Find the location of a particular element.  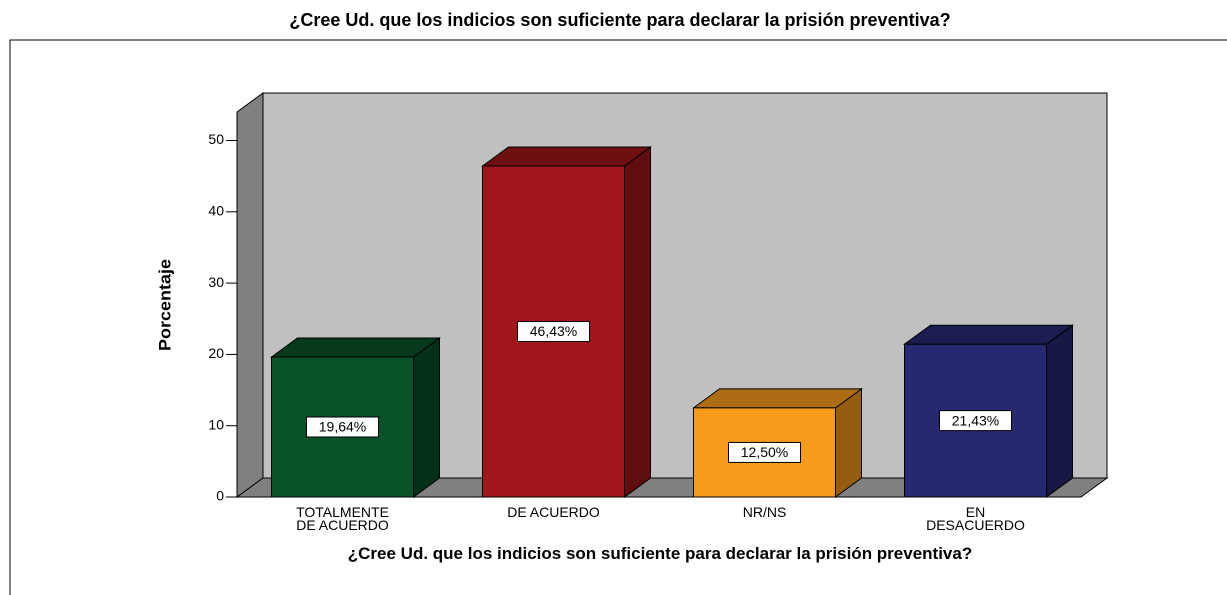

value-label: 19,64% is located at coordinates (342, 427).